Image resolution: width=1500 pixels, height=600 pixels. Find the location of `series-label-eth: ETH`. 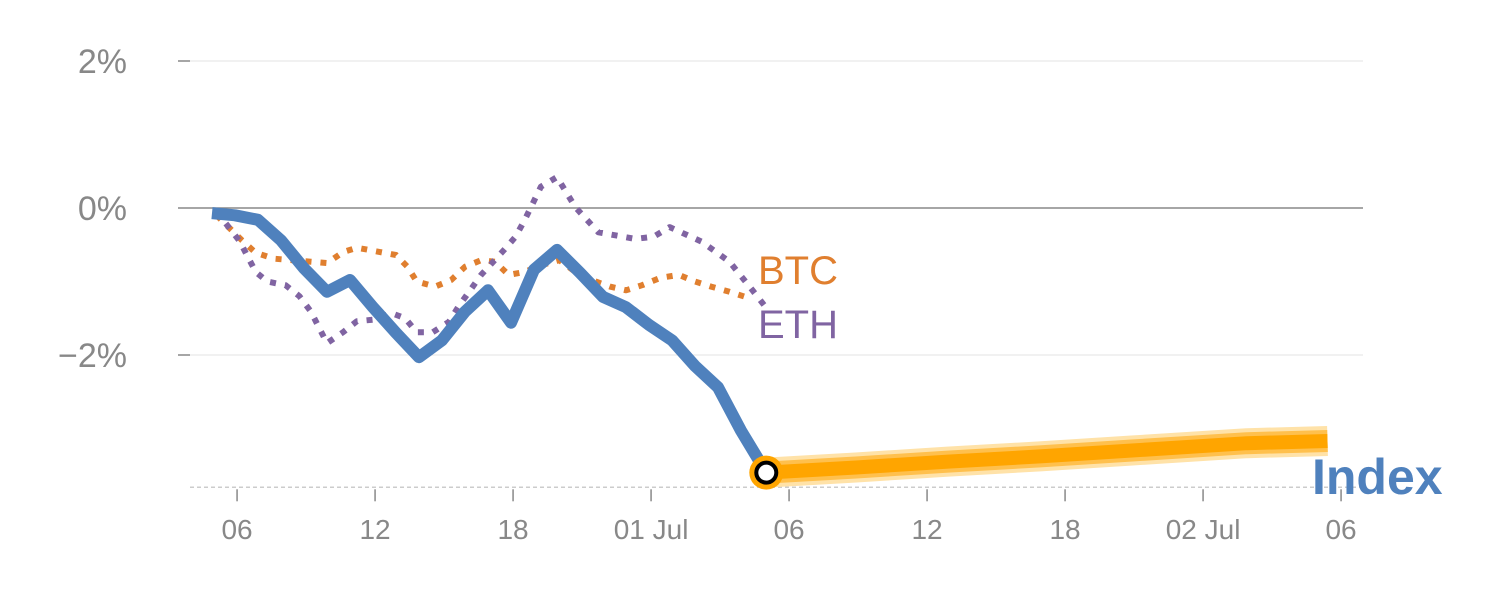

series-label-eth: ETH is located at coordinates (798, 325).